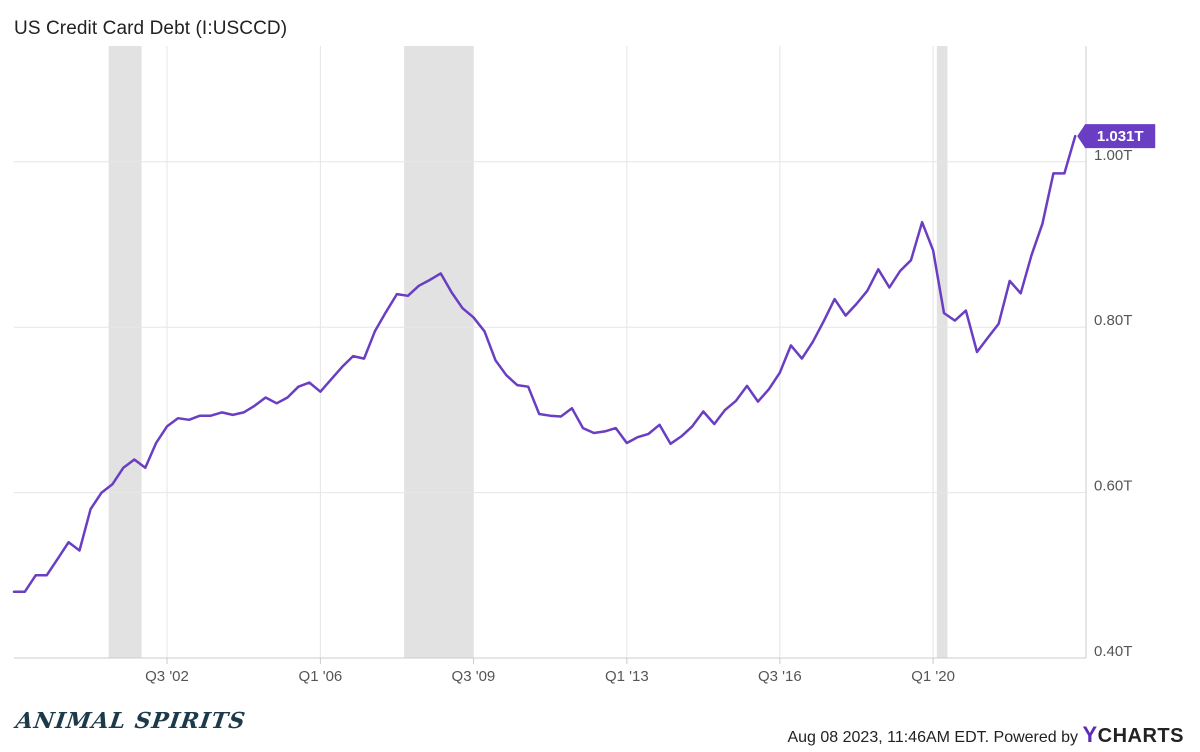 The height and width of the screenshot is (752, 1200). Describe the element at coordinates (627, 676) in the screenshot. I see `x-tick-label-4: Q1 '13` at that location.